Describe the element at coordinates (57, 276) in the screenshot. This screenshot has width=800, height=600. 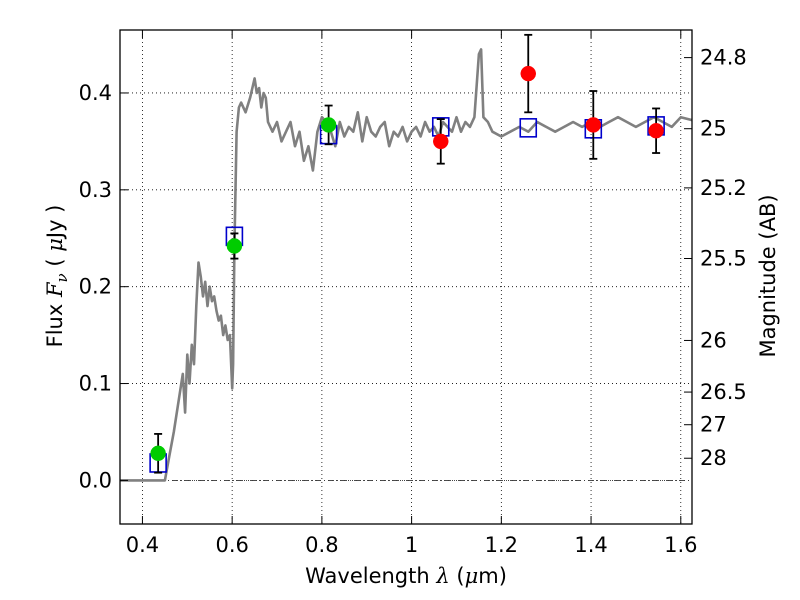
I see `y-axis-label: Flux Fν ( μJy )` at that location.